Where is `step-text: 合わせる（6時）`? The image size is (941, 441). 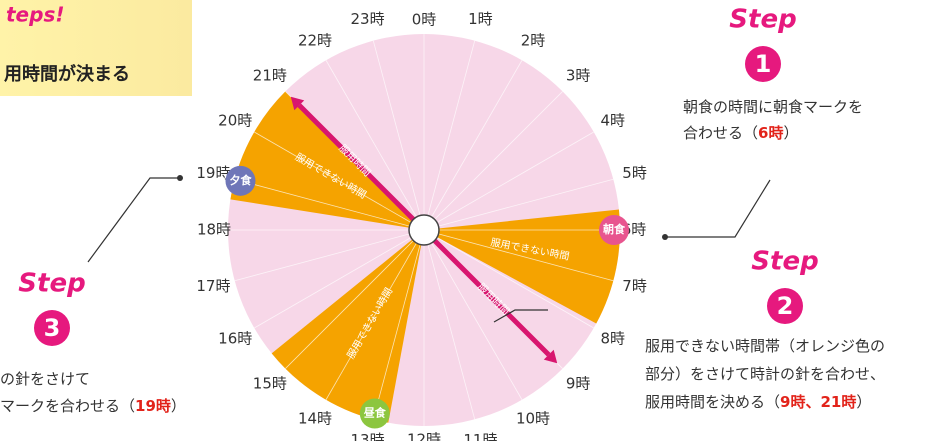 step-text: 合わせる（6時） is located at coordinates (740, 133).